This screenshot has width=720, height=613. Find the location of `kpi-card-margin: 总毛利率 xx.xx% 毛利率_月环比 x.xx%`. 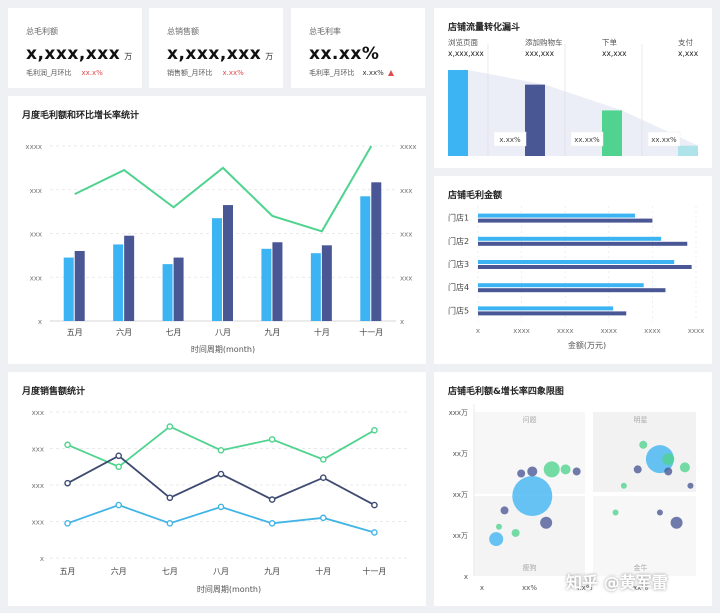

kpi-card-margin: 总毛利率 xx.xx% 毛利率_月环比 x.xx% is located at coordinates (358, 48).